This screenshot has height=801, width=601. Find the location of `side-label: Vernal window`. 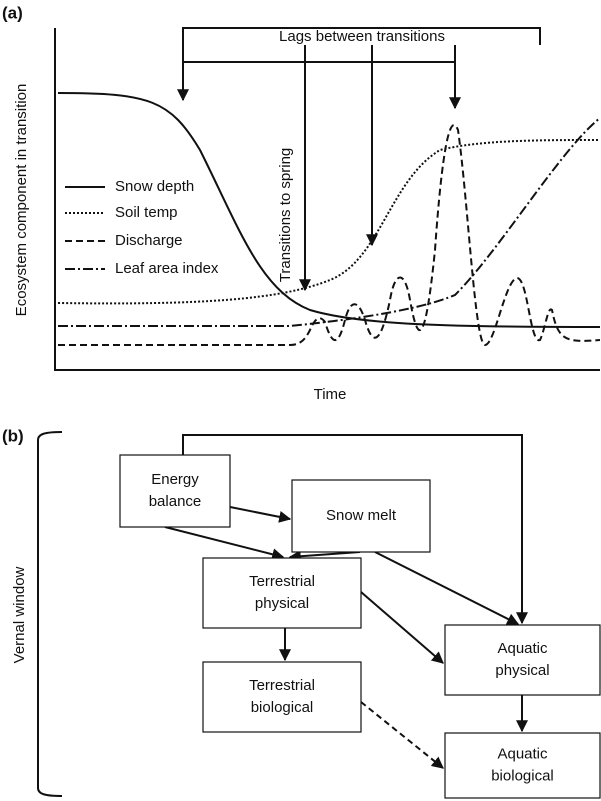

side-label: Vernal window is located at coordinates (19, 614).